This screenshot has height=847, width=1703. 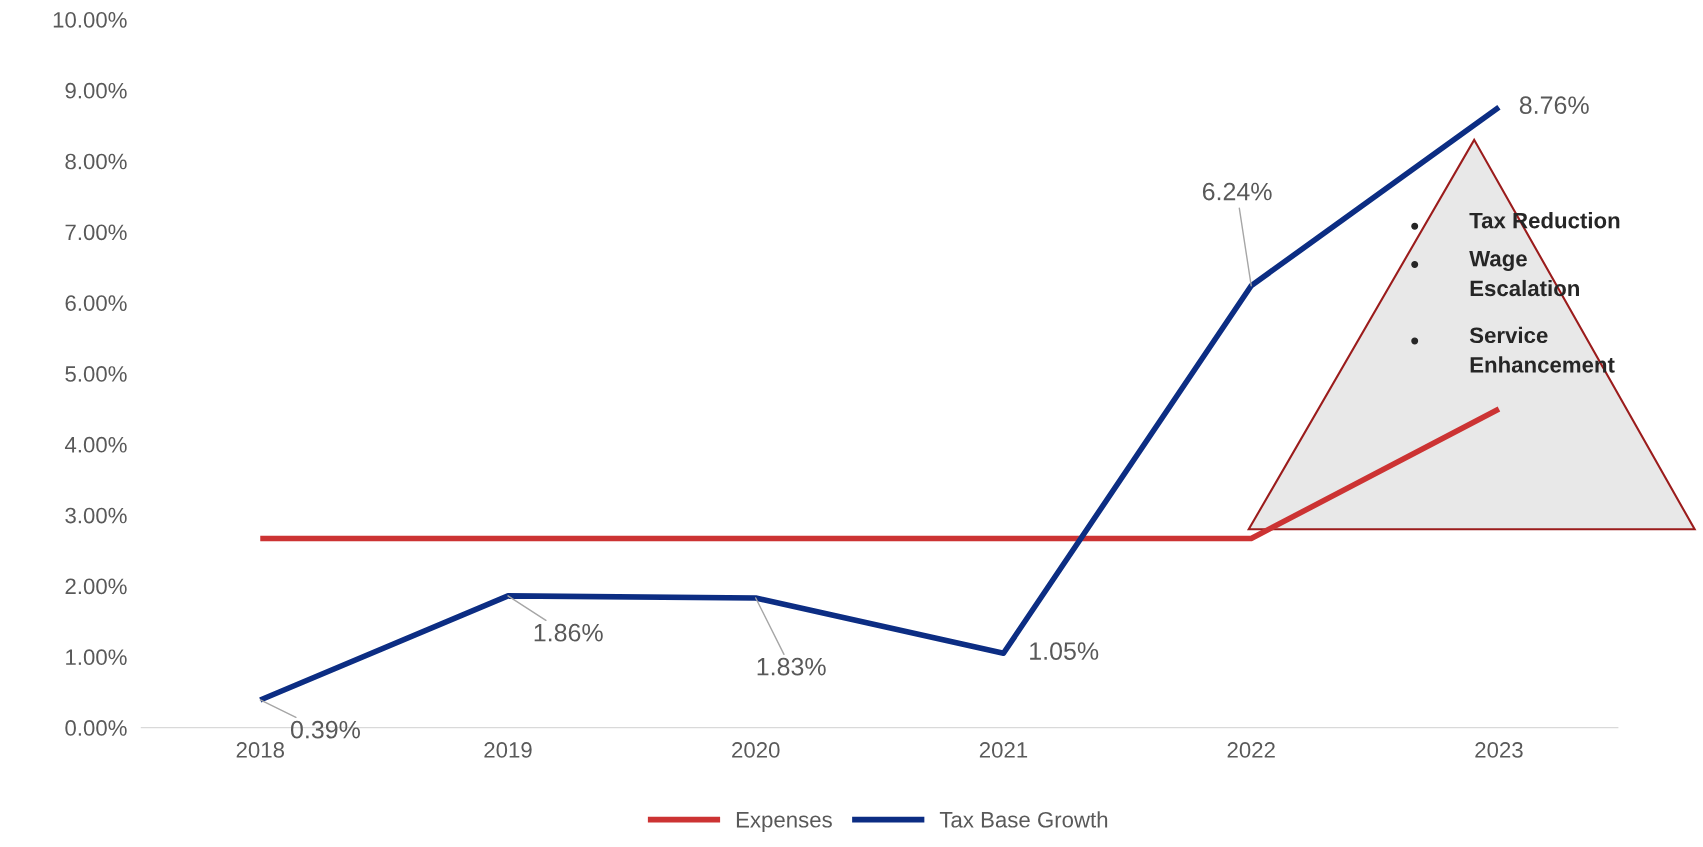 I want to click on data-label: 6.24%, so click(x=1237, y=191).